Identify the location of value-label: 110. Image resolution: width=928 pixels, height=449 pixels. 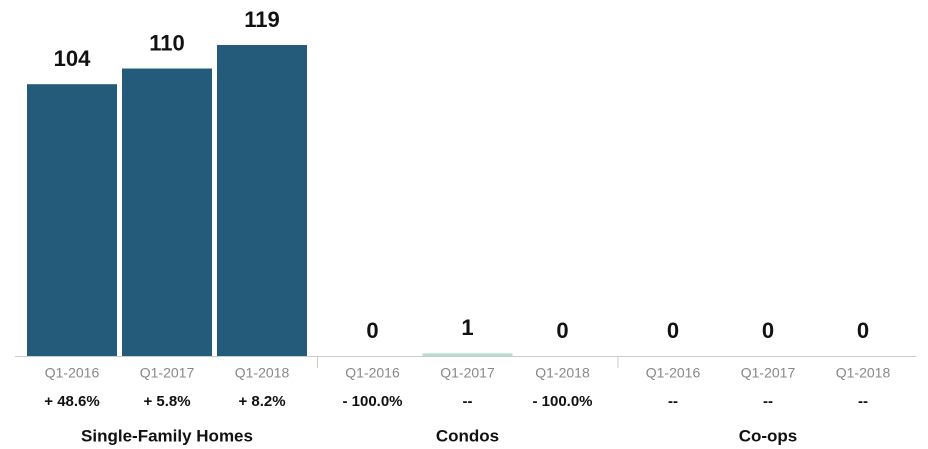
(167, 42).